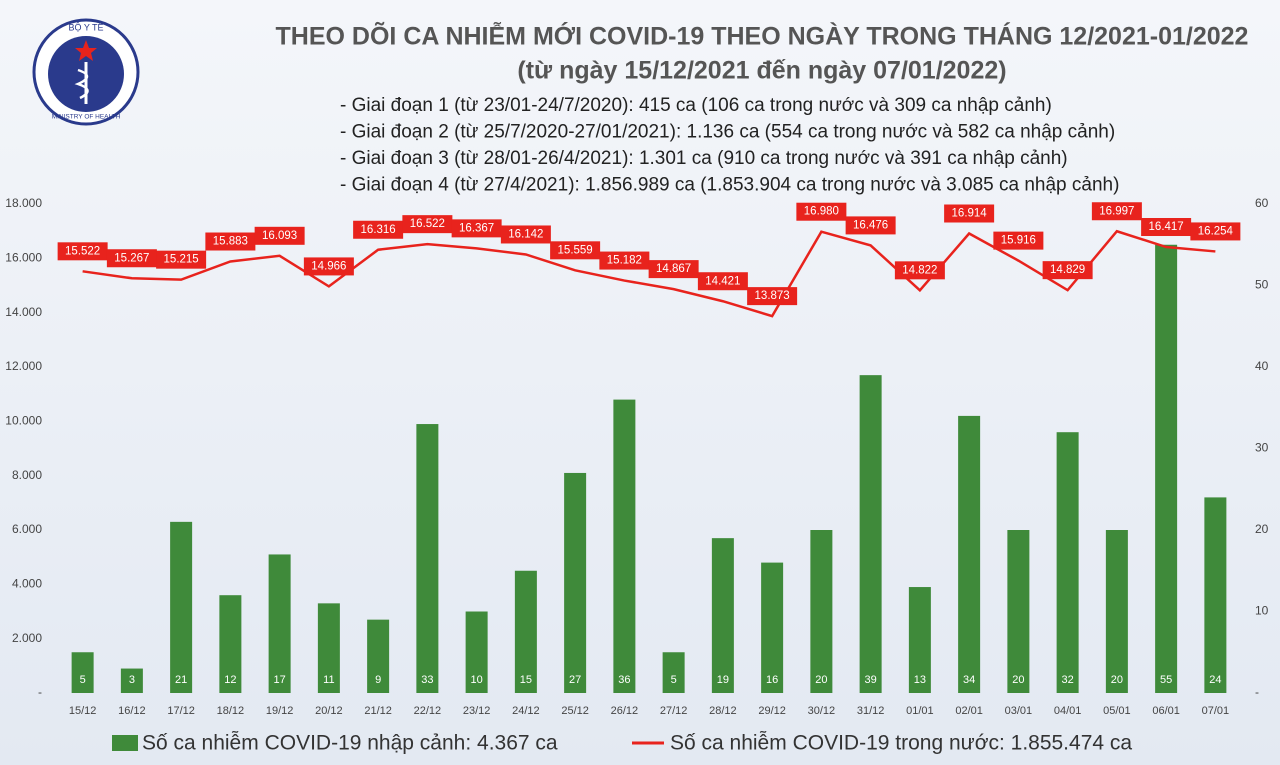 The image size is (1280, 765). What do you see at coordinates (723, 680) in the screenshot?
I see `bar-value-label: 19` at bounding box center [723, 680].